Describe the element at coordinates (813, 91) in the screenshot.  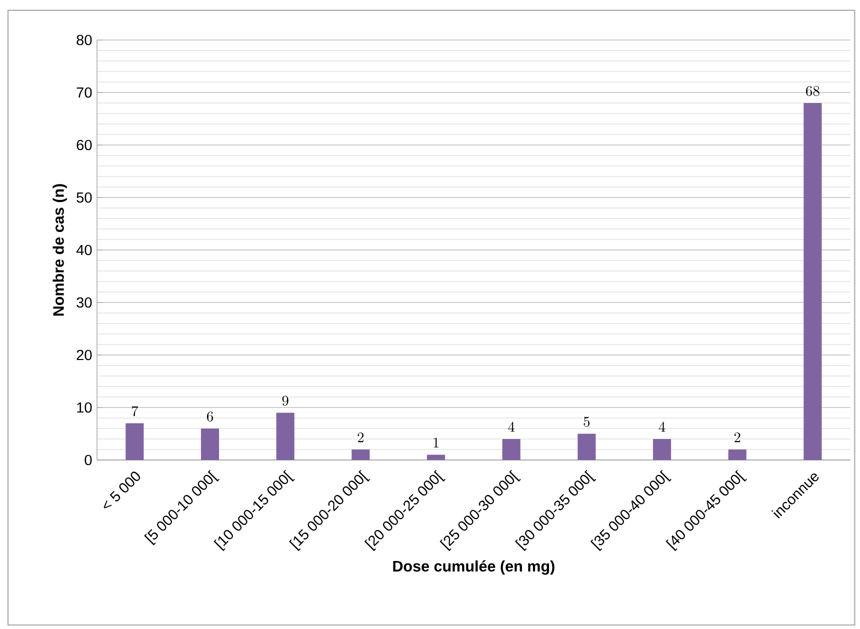
I see `data-label: 68` at that location.